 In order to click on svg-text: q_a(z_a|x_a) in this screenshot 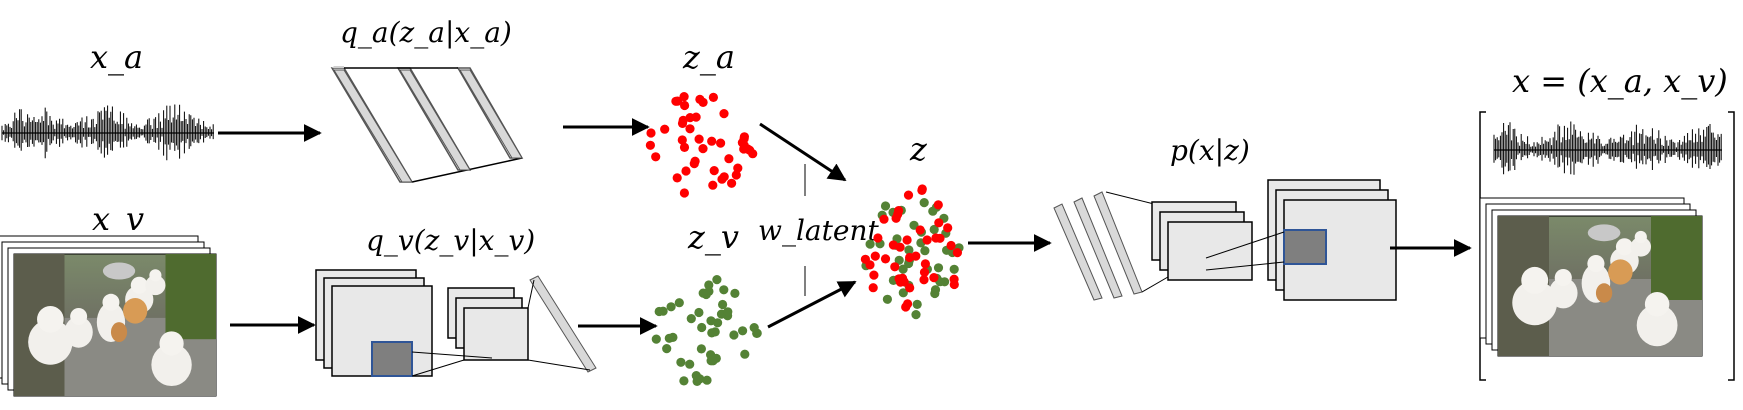, I will do `click(426, 32)`.